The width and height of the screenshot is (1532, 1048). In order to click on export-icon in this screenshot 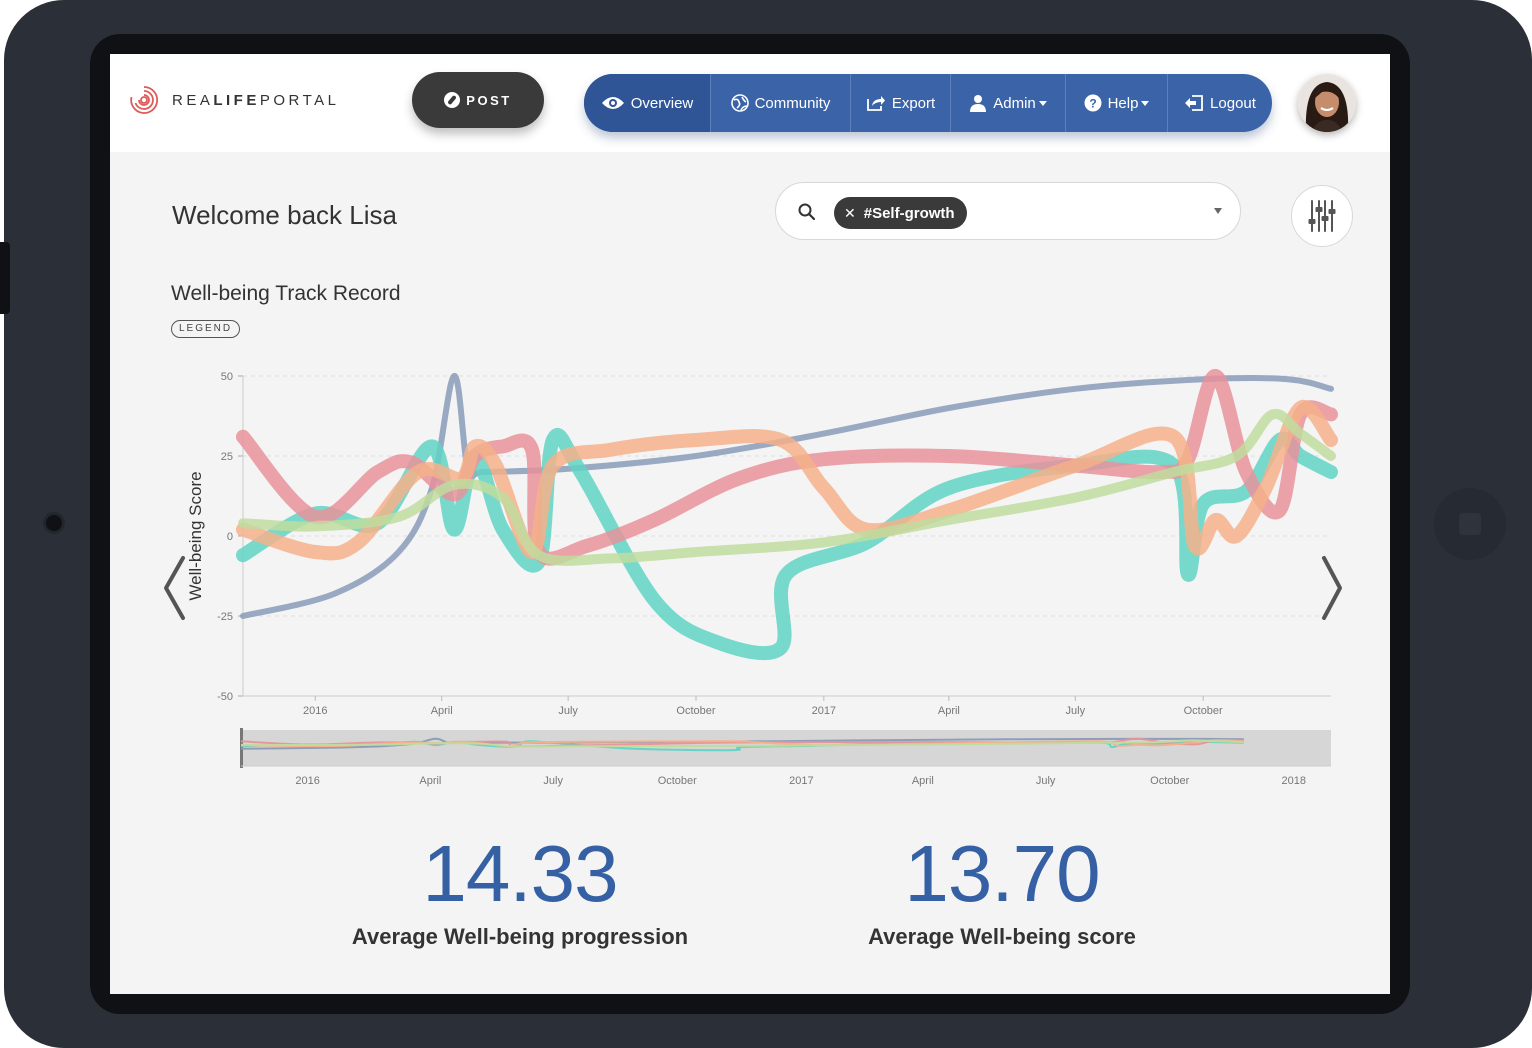, I will do `click(875, 103)`.